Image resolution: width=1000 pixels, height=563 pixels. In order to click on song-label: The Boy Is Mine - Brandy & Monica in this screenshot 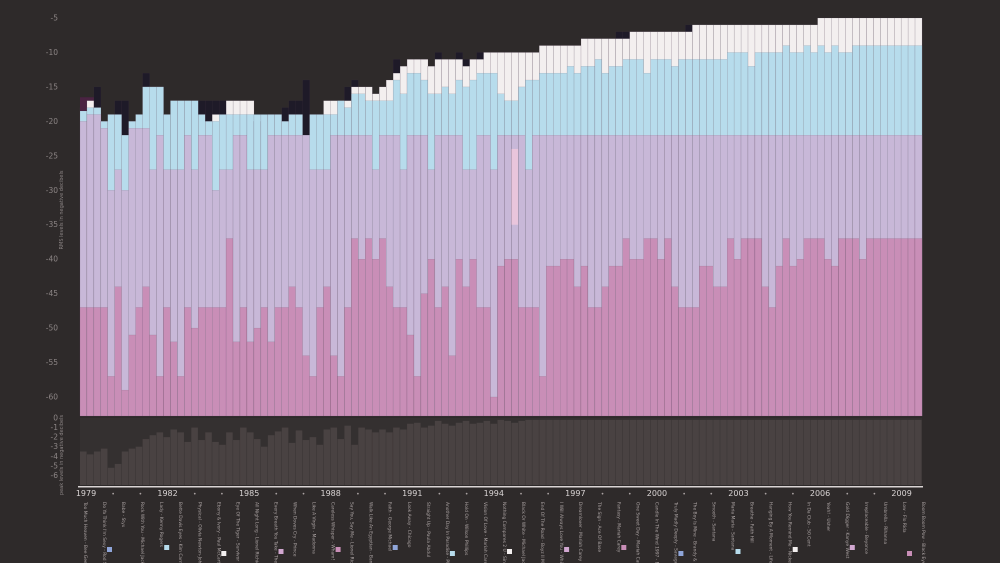, I will do `click(695, 532)`.